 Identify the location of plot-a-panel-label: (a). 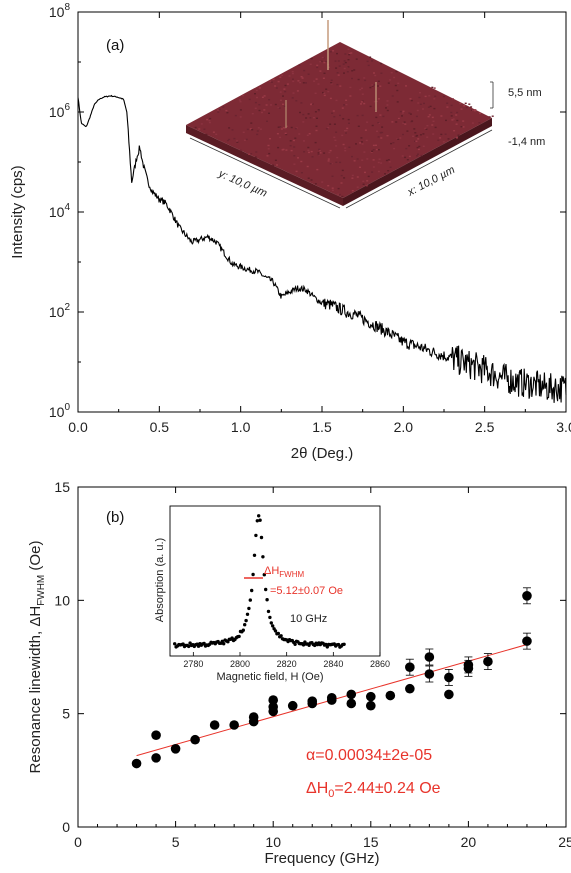
(115, 45).